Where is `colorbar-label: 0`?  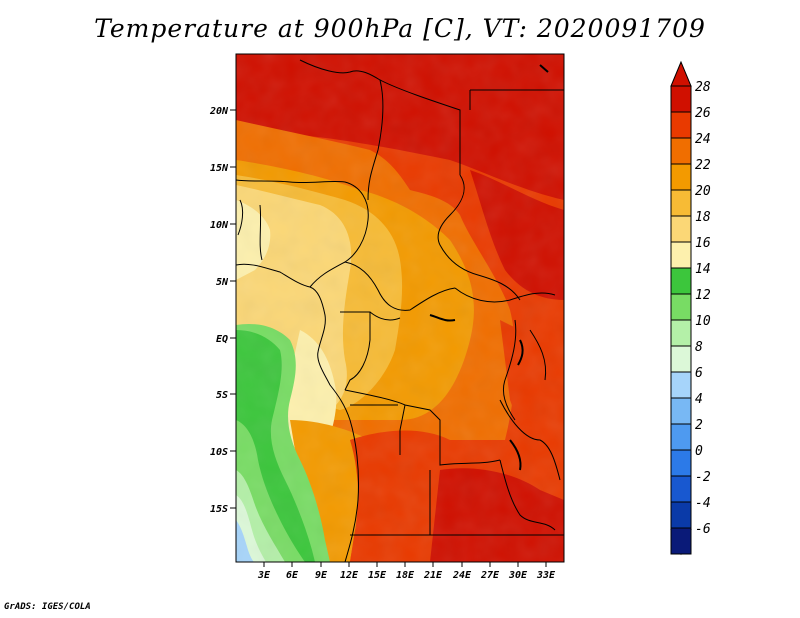 colorbar-label: 0 is located at coordinates (699, 451).